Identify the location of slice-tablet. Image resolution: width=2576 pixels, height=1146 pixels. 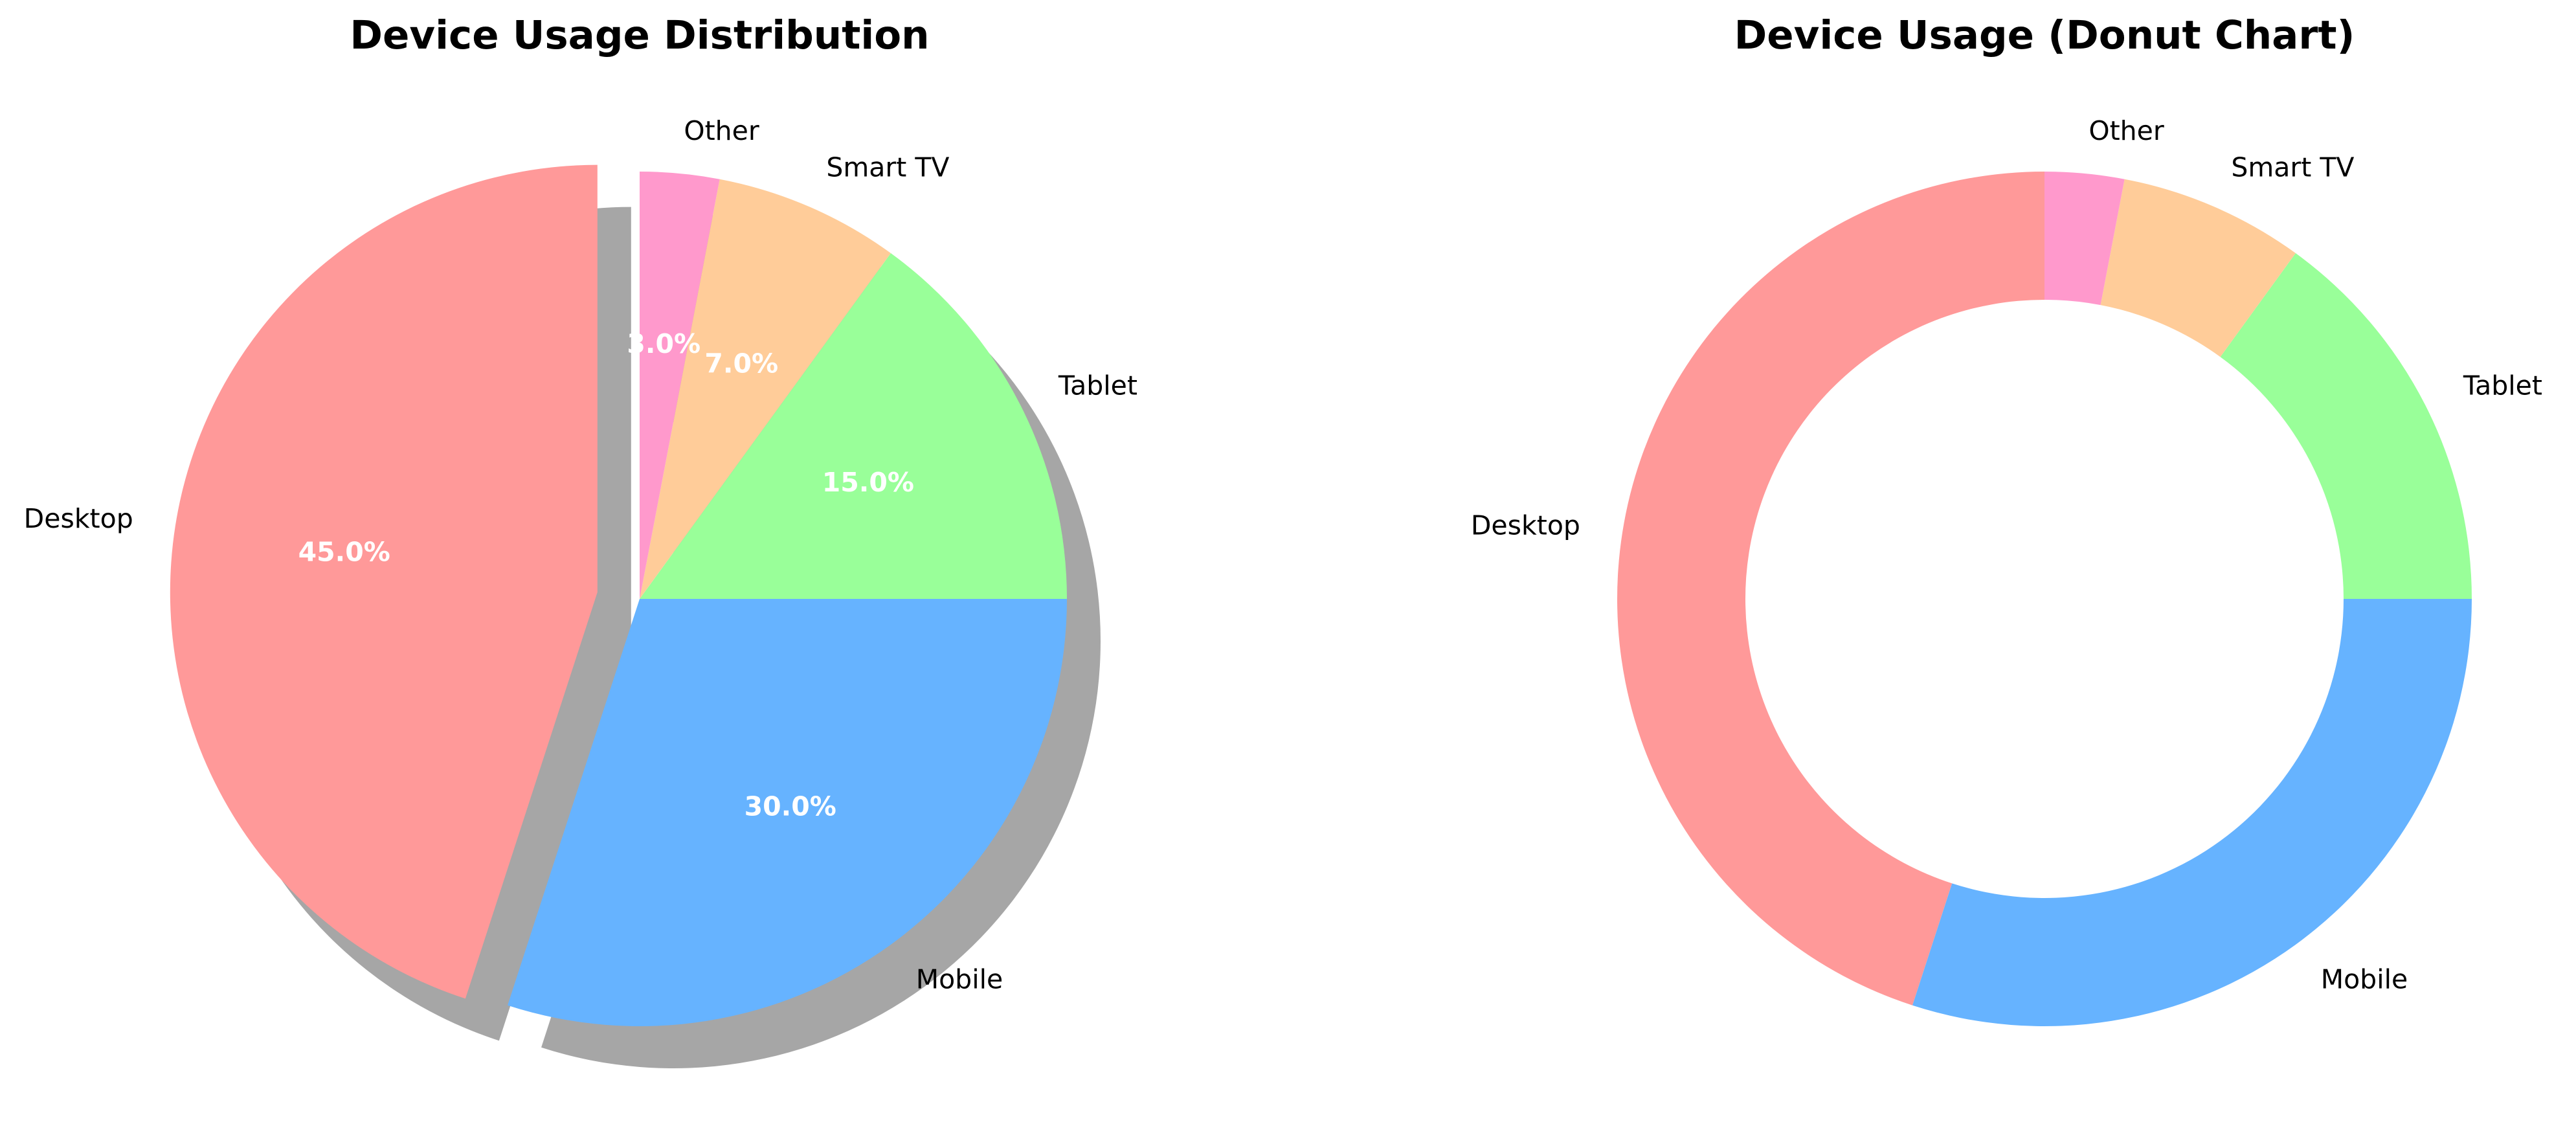
(854, 426).